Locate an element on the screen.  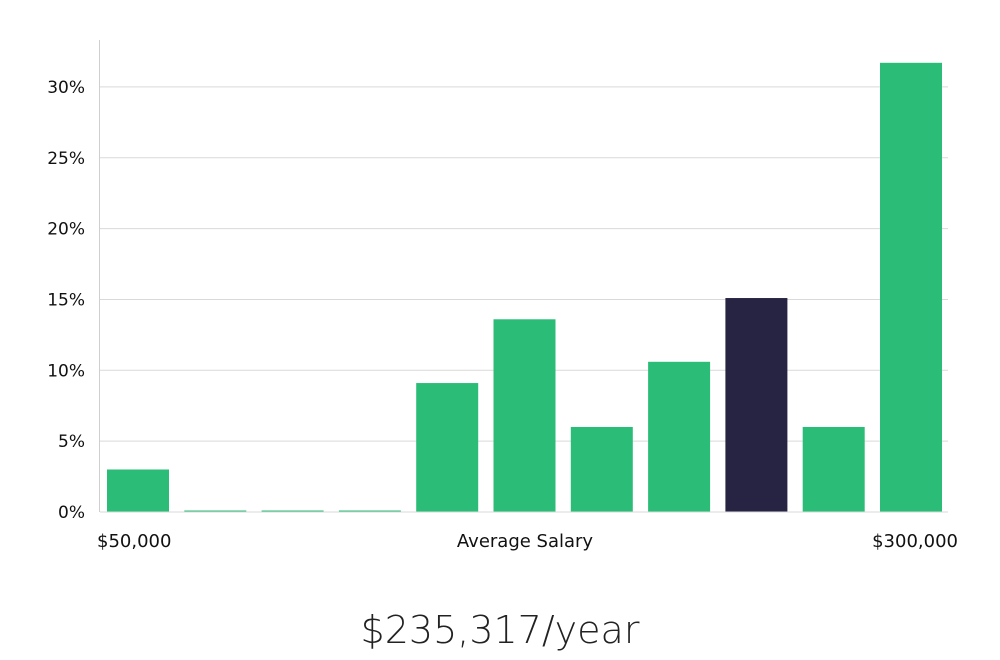
average-salary-value: $235,317/year is located at coordinates (500, 630).